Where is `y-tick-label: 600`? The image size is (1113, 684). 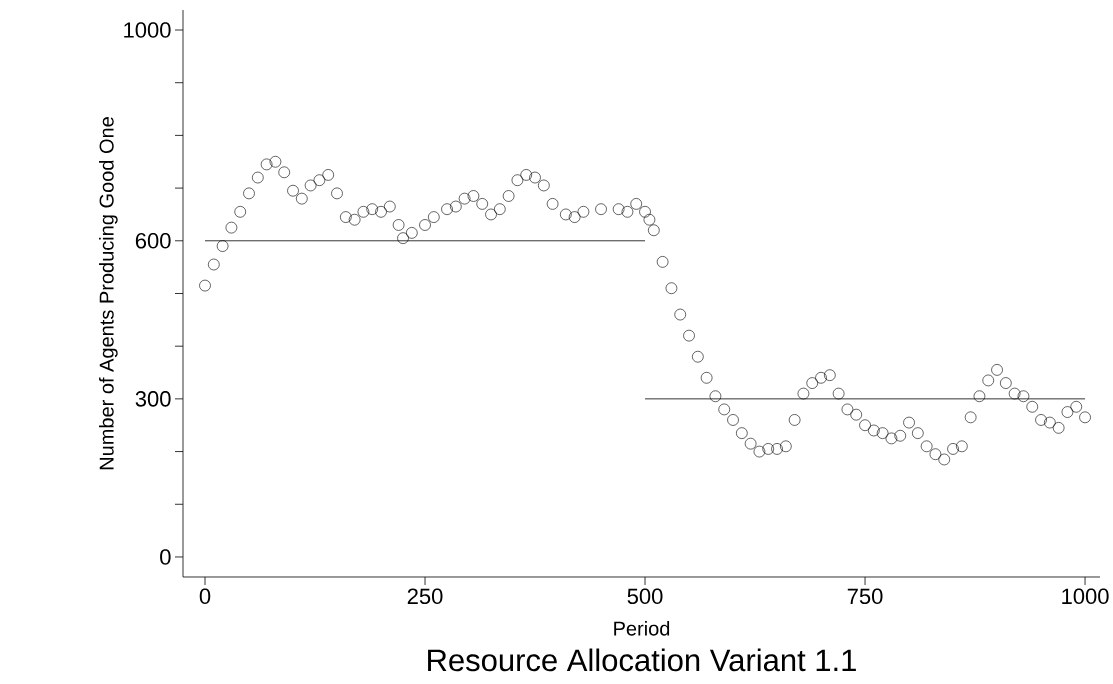
y-tick-label: 600 is located at coordinates (153, 241).